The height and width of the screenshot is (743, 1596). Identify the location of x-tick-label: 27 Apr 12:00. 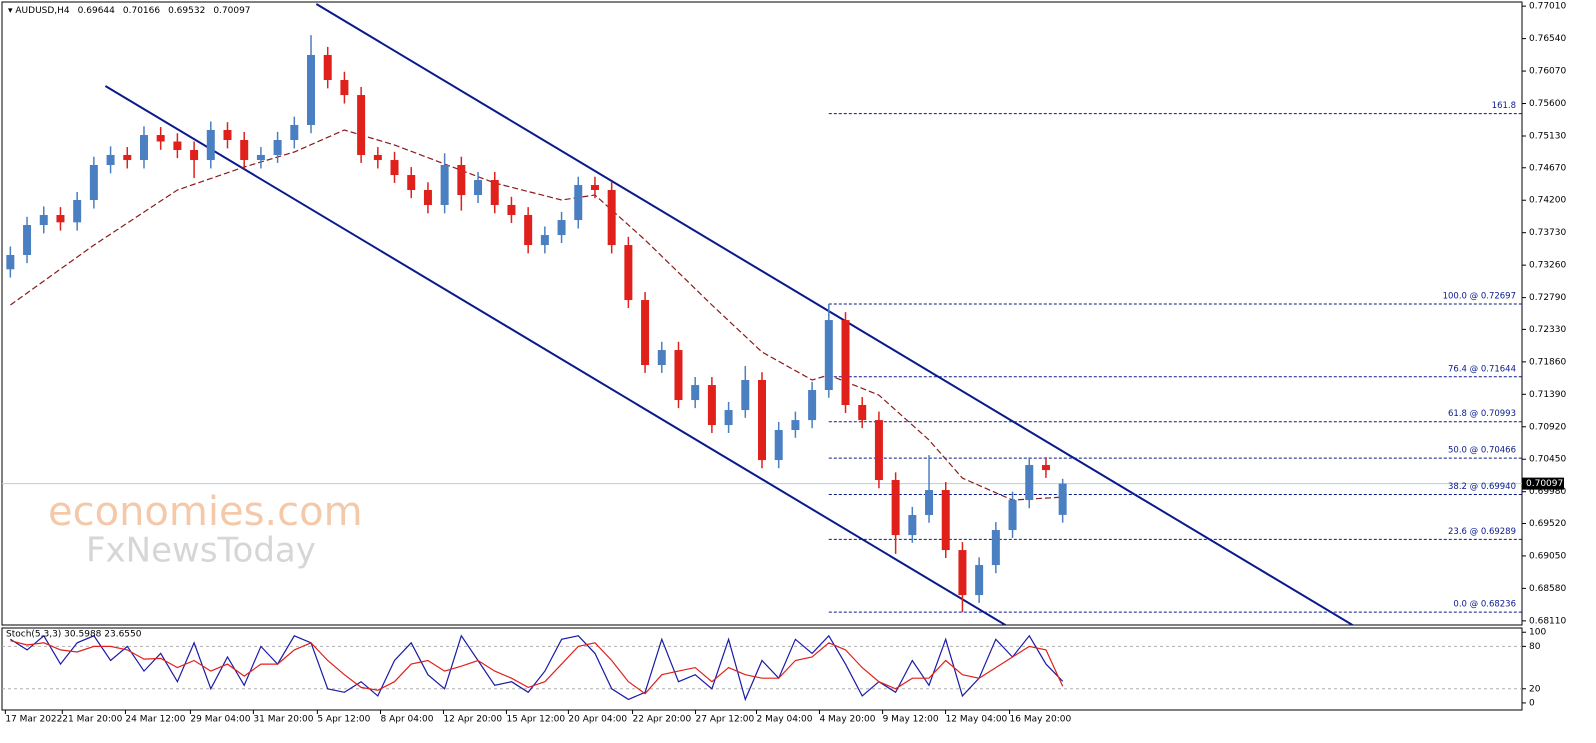
(725, 720).